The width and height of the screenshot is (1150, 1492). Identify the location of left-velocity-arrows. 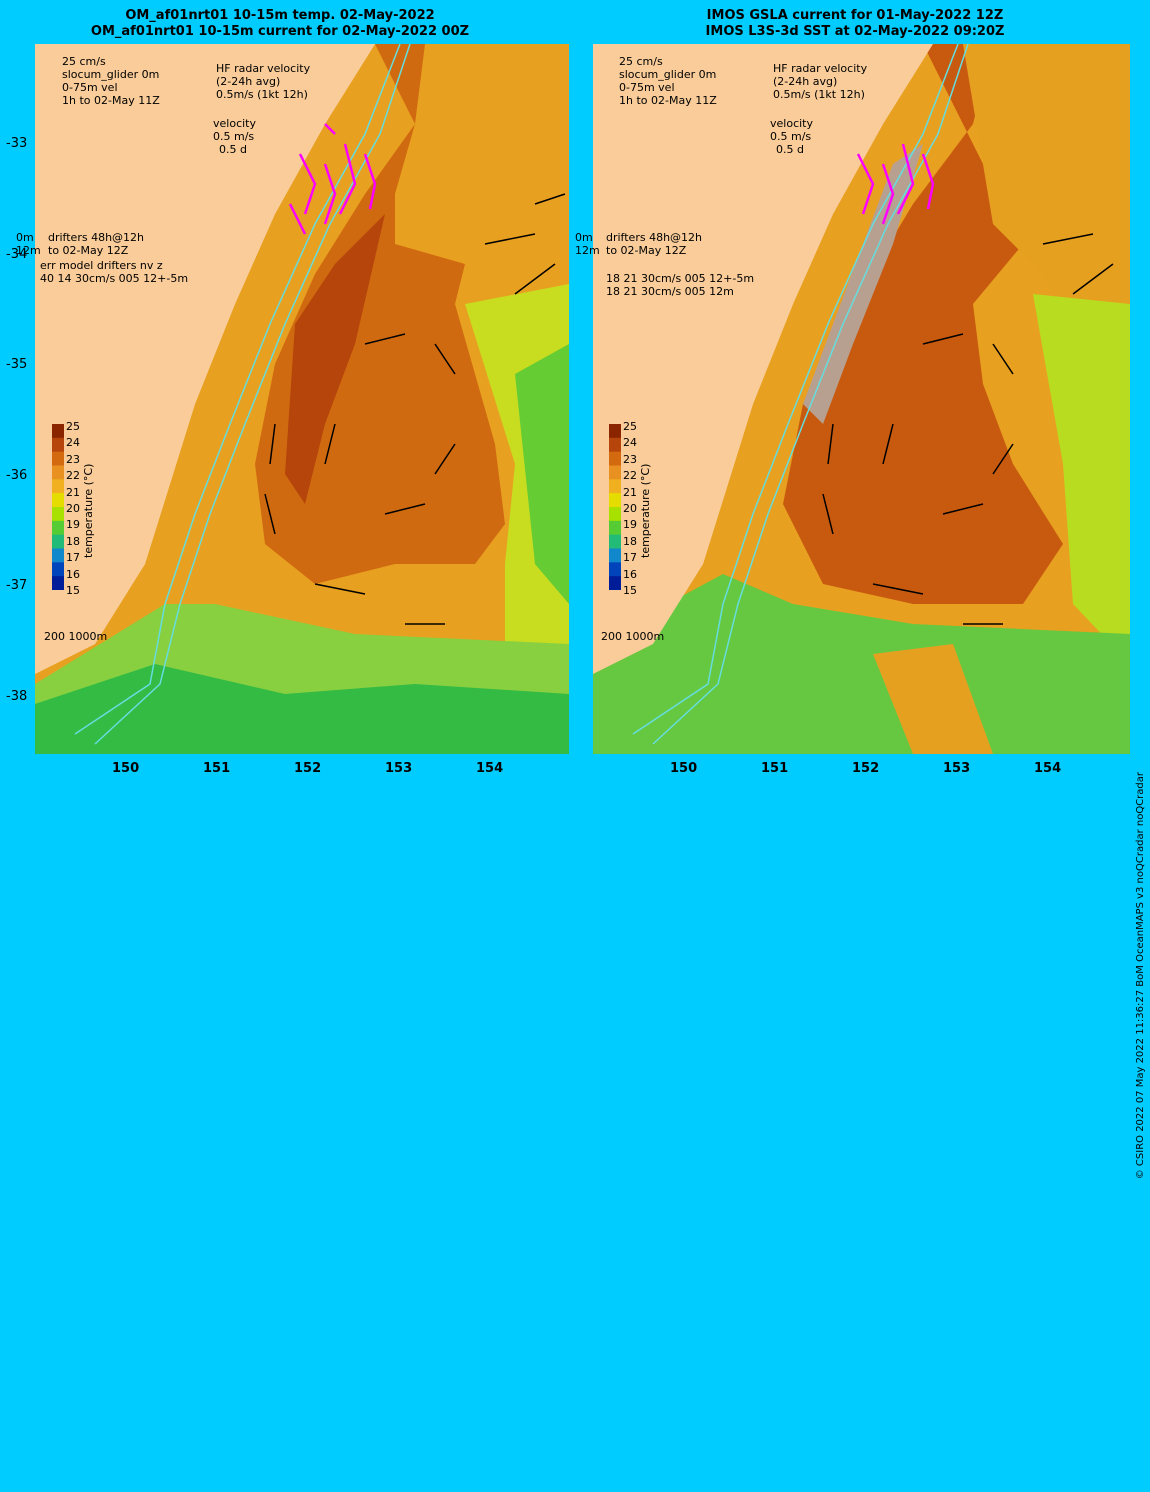
(415, 409).